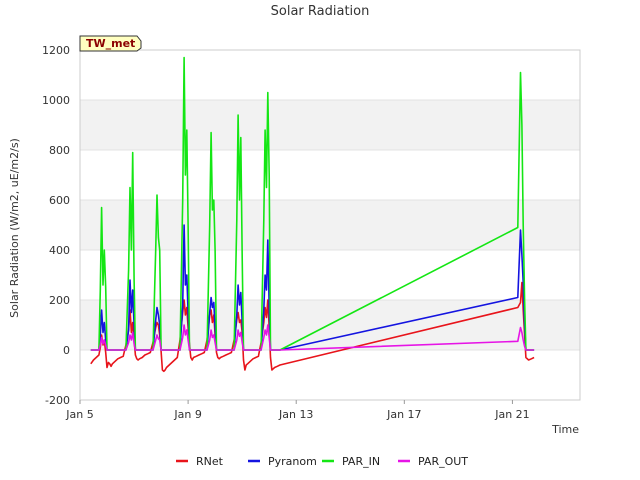 The width and height of the screenshot is (640, 480). Describe the element at coordinates (59, 200) in the screenshot. I see `y-tick-label: 600` at that location.